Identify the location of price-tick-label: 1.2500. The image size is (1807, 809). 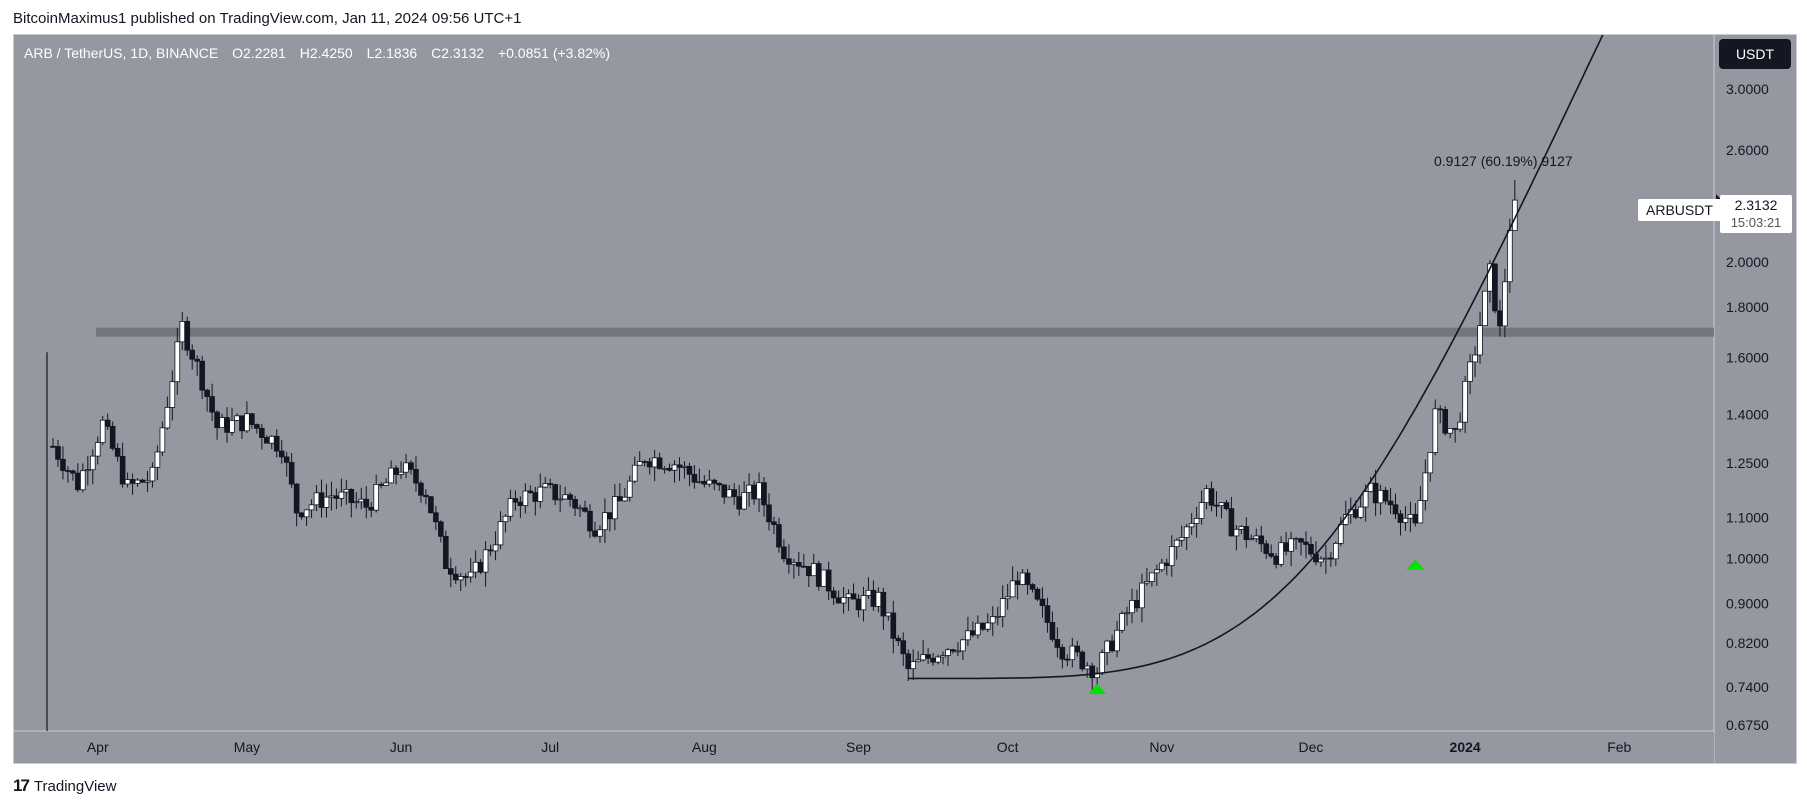
(1747, 463).